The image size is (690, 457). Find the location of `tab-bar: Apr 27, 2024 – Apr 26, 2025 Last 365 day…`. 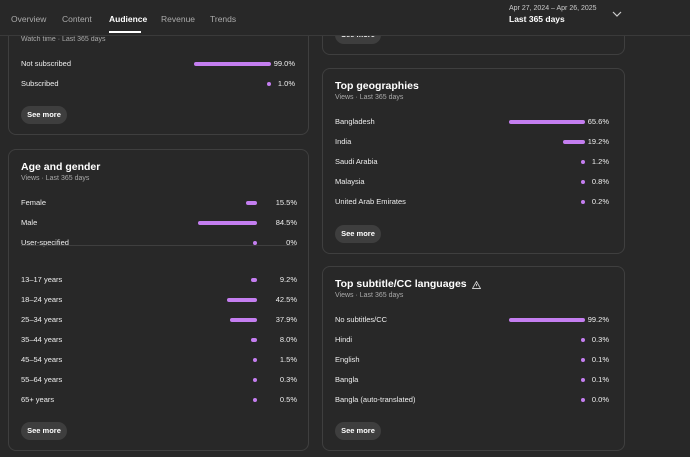

tab-bar: Apr 27, 2024 – Apr 26, 2025 Last 365 day… is located at coordinates (345, 18).